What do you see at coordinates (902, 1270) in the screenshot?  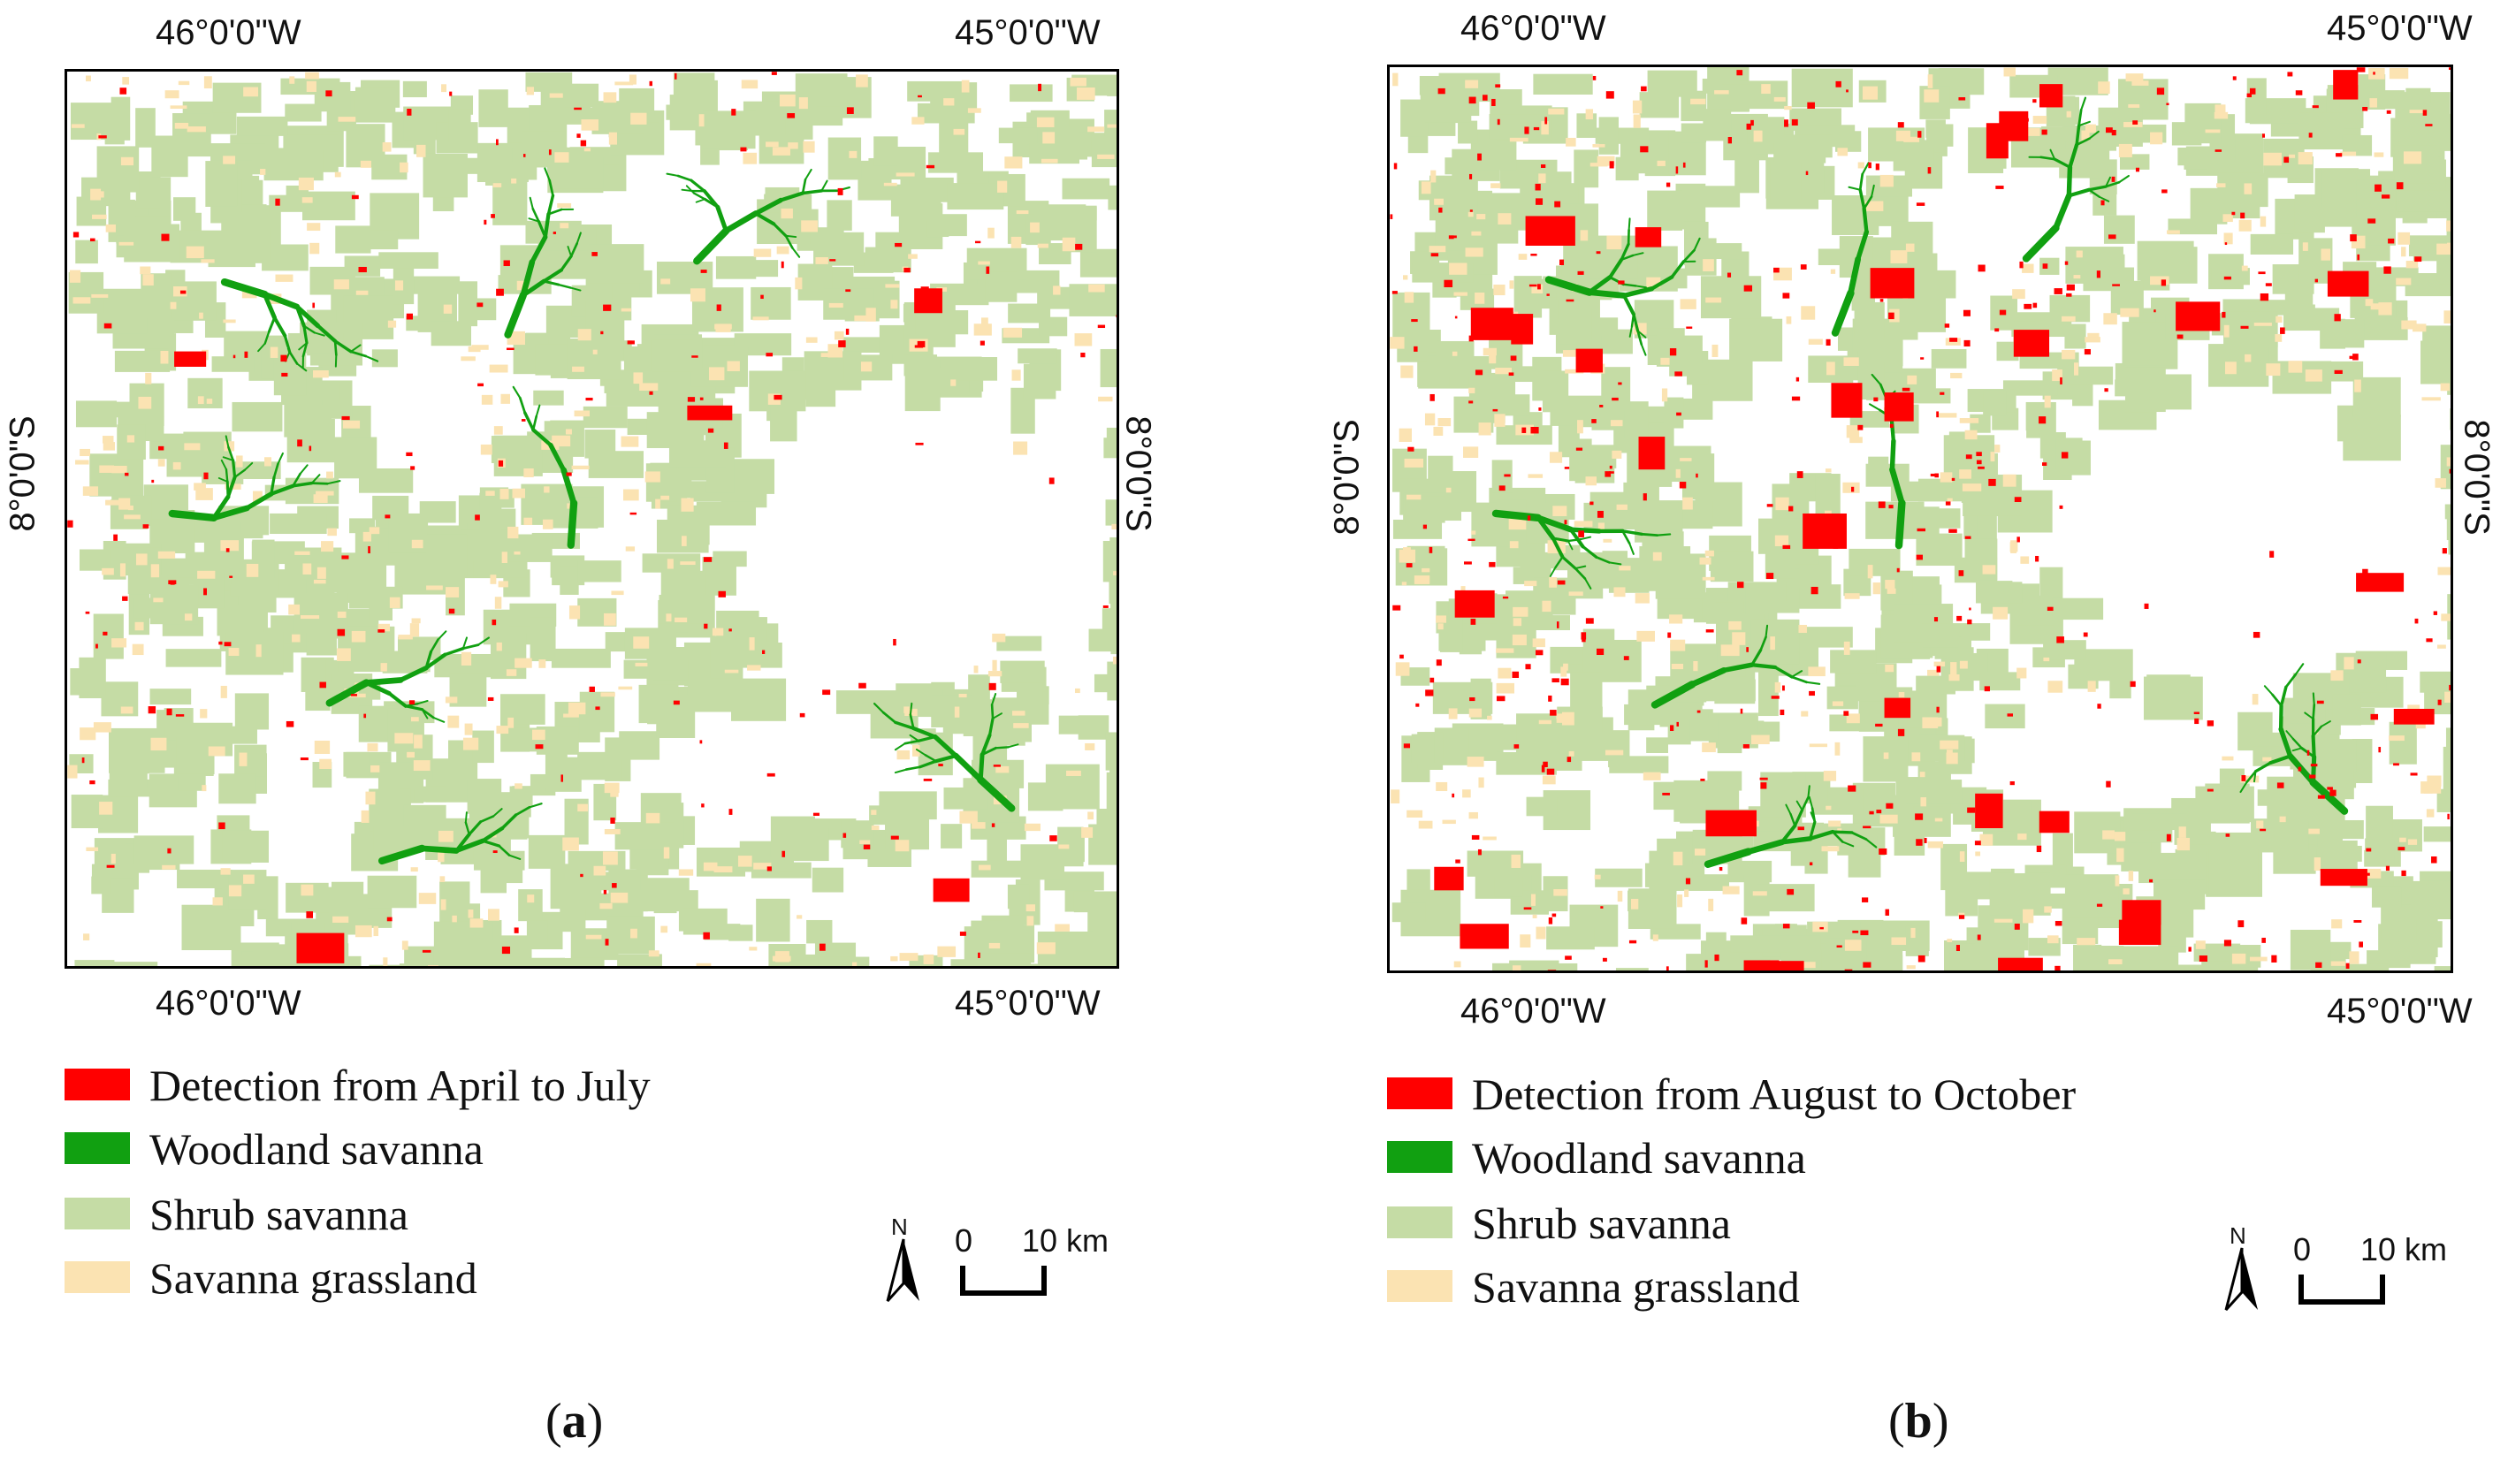 I see `north-arrow-icon` at bounding box center [902, 1270].